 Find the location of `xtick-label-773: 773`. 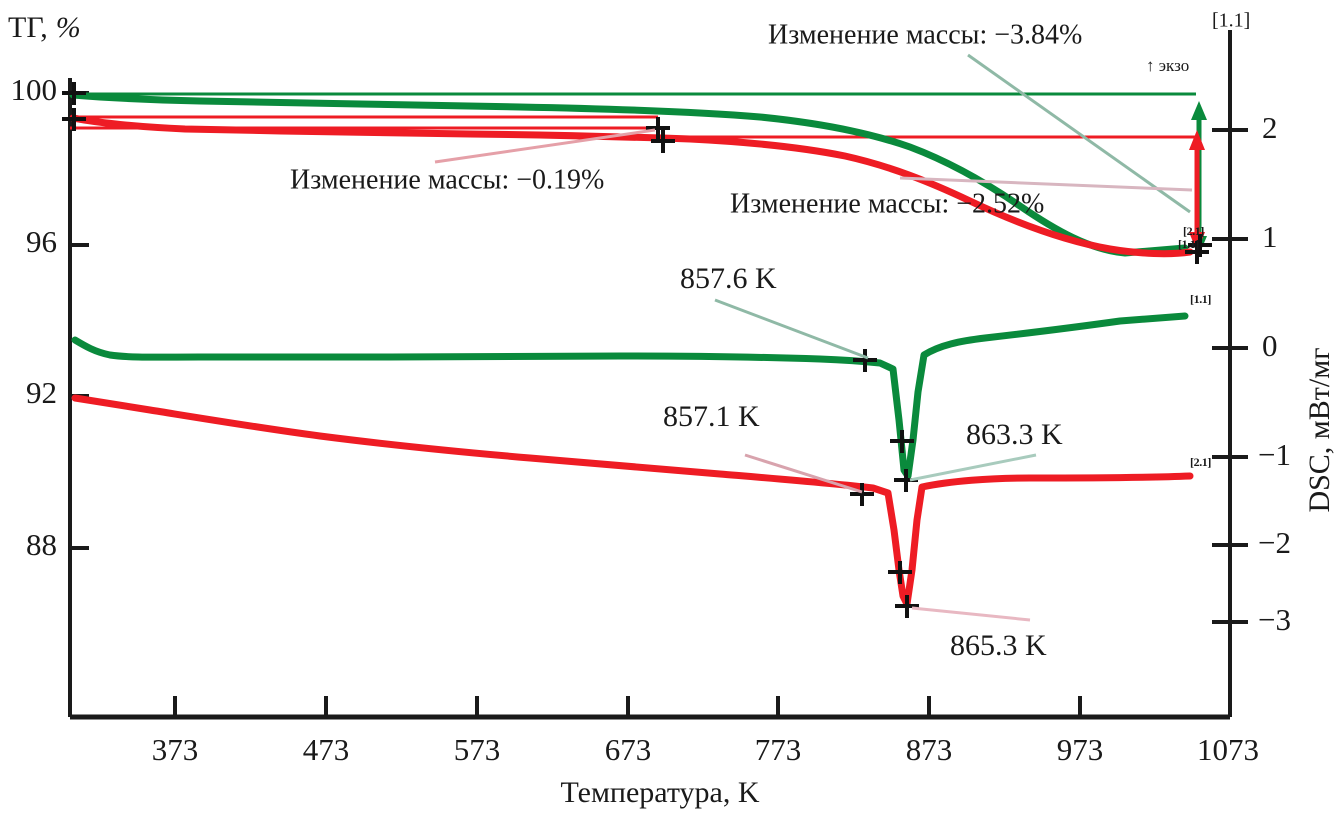

xtick-label-773: 773 is located at coordinates (778, 749).